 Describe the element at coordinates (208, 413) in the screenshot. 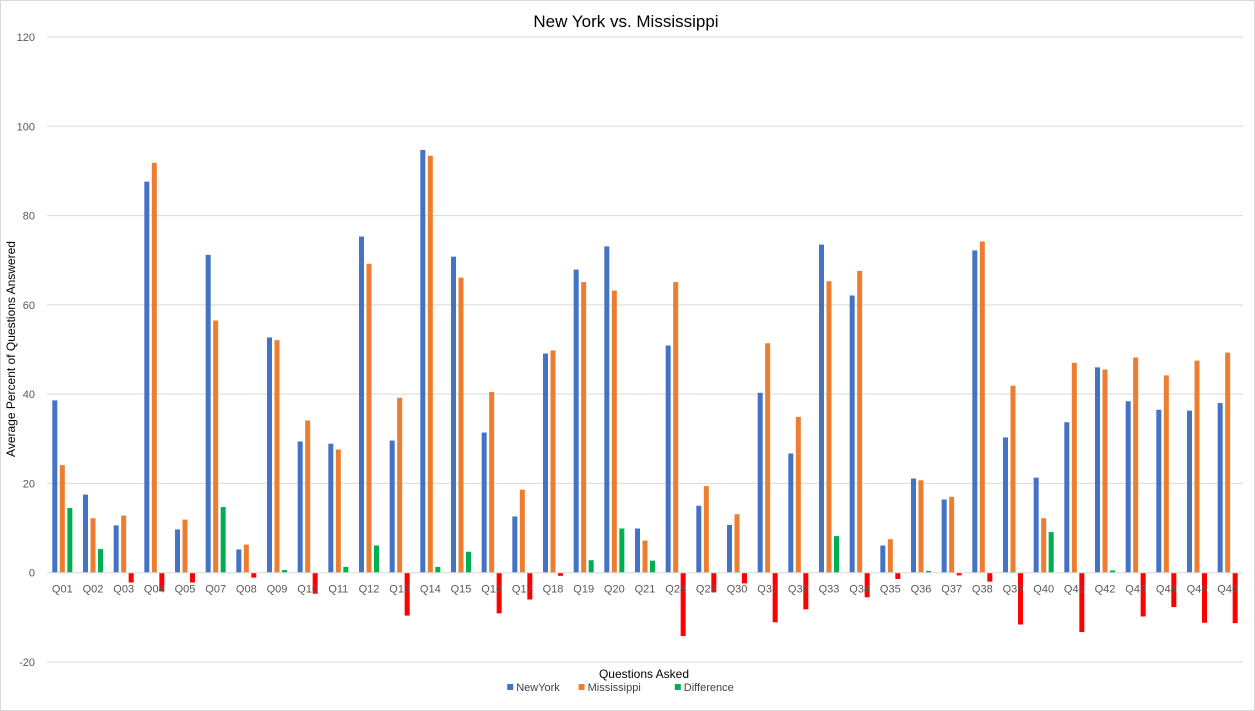

I see `bar-newyork-q07` at that location.